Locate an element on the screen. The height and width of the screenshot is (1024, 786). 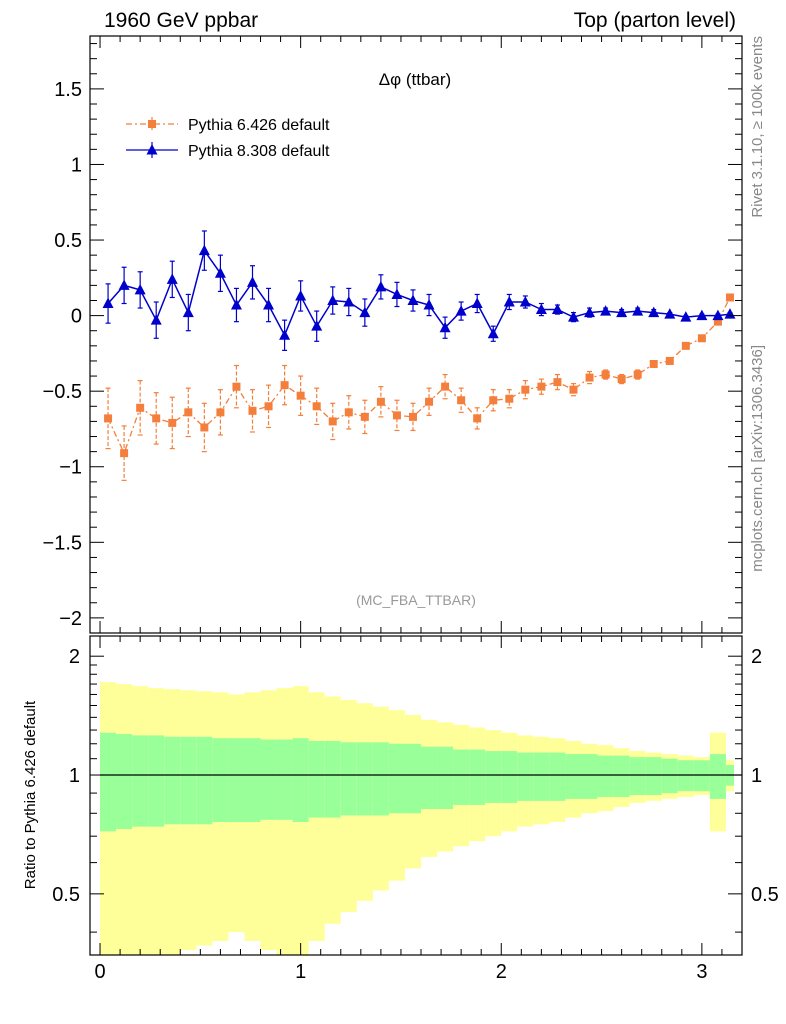
y-tick-label: 1 is located at coordinates (76, 165).